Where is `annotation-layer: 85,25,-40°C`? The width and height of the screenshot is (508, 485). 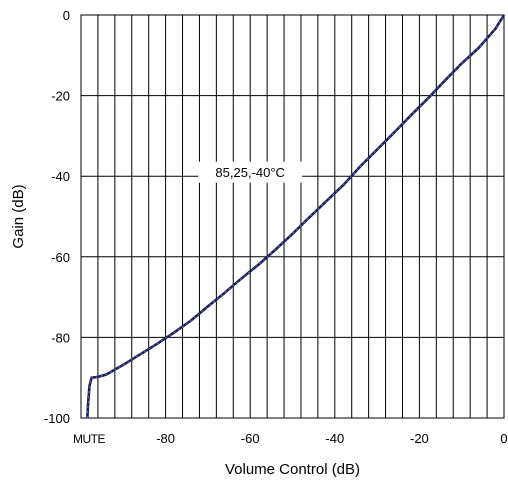
annotation-layer: 85,25,-40°C is located at coordinates (250, 172).